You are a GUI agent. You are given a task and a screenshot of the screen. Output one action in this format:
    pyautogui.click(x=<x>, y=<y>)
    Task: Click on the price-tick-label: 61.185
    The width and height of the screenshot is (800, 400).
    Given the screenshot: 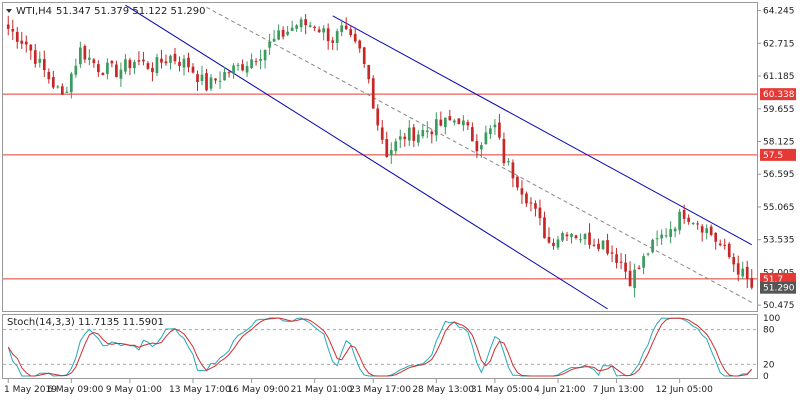 What is the action you would take?
    pyautogui.click(x=779, y=77)
    